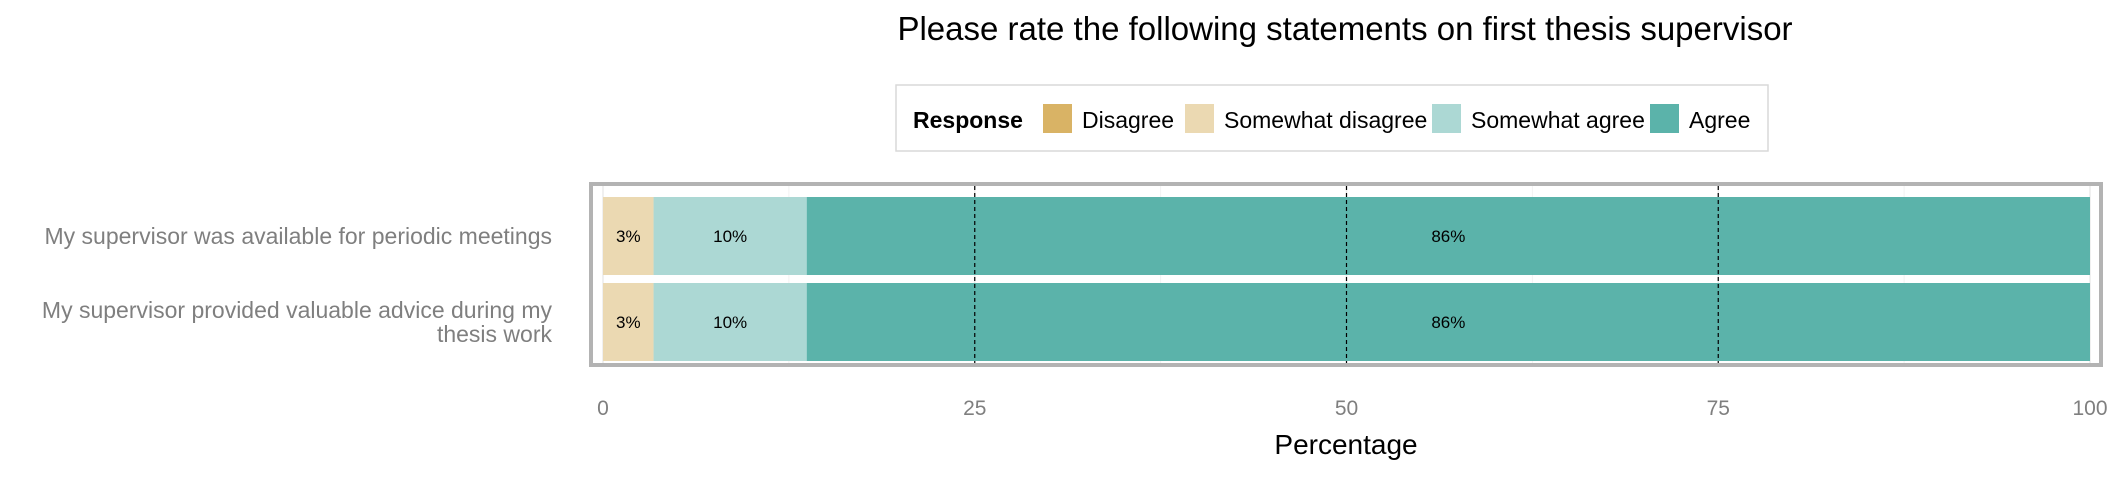 This screenshot has width=2125, height=484. I want to click on bar-1-somewhat-disagree, so click(628, 236).